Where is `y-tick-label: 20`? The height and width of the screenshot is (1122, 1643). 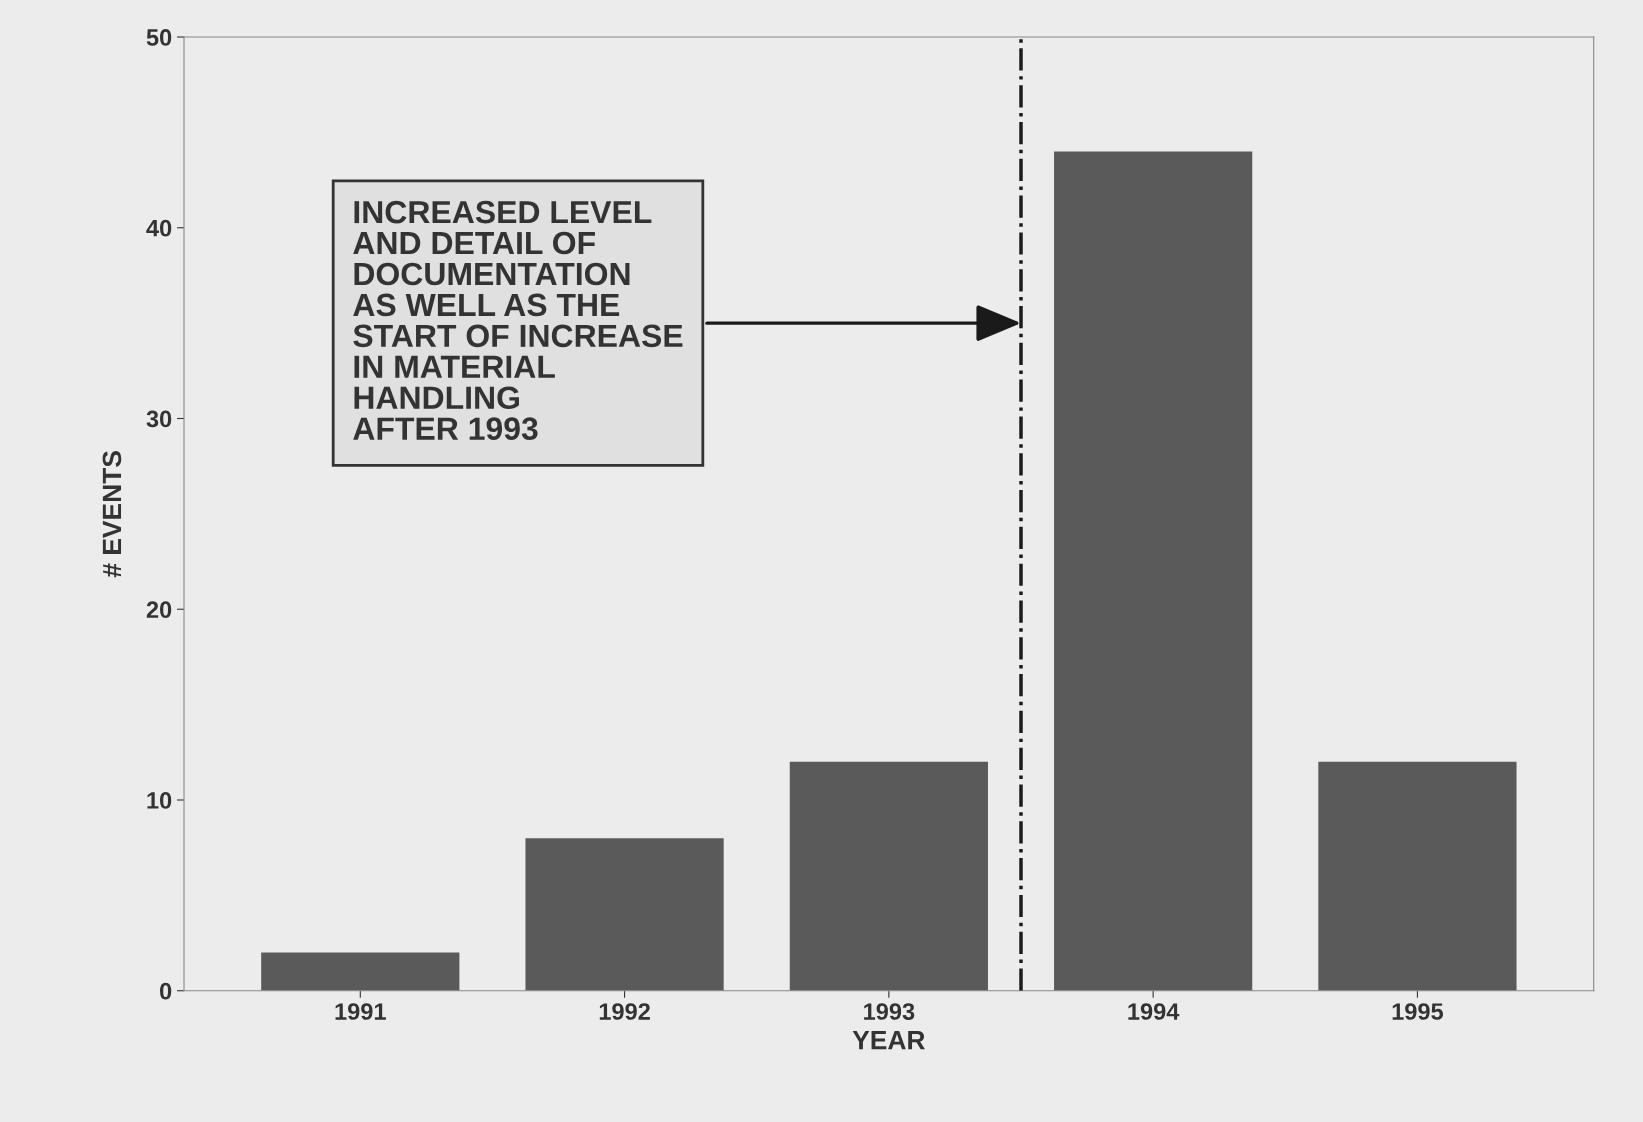
y-tick-label: 20 is located at coordinates (159, 610).